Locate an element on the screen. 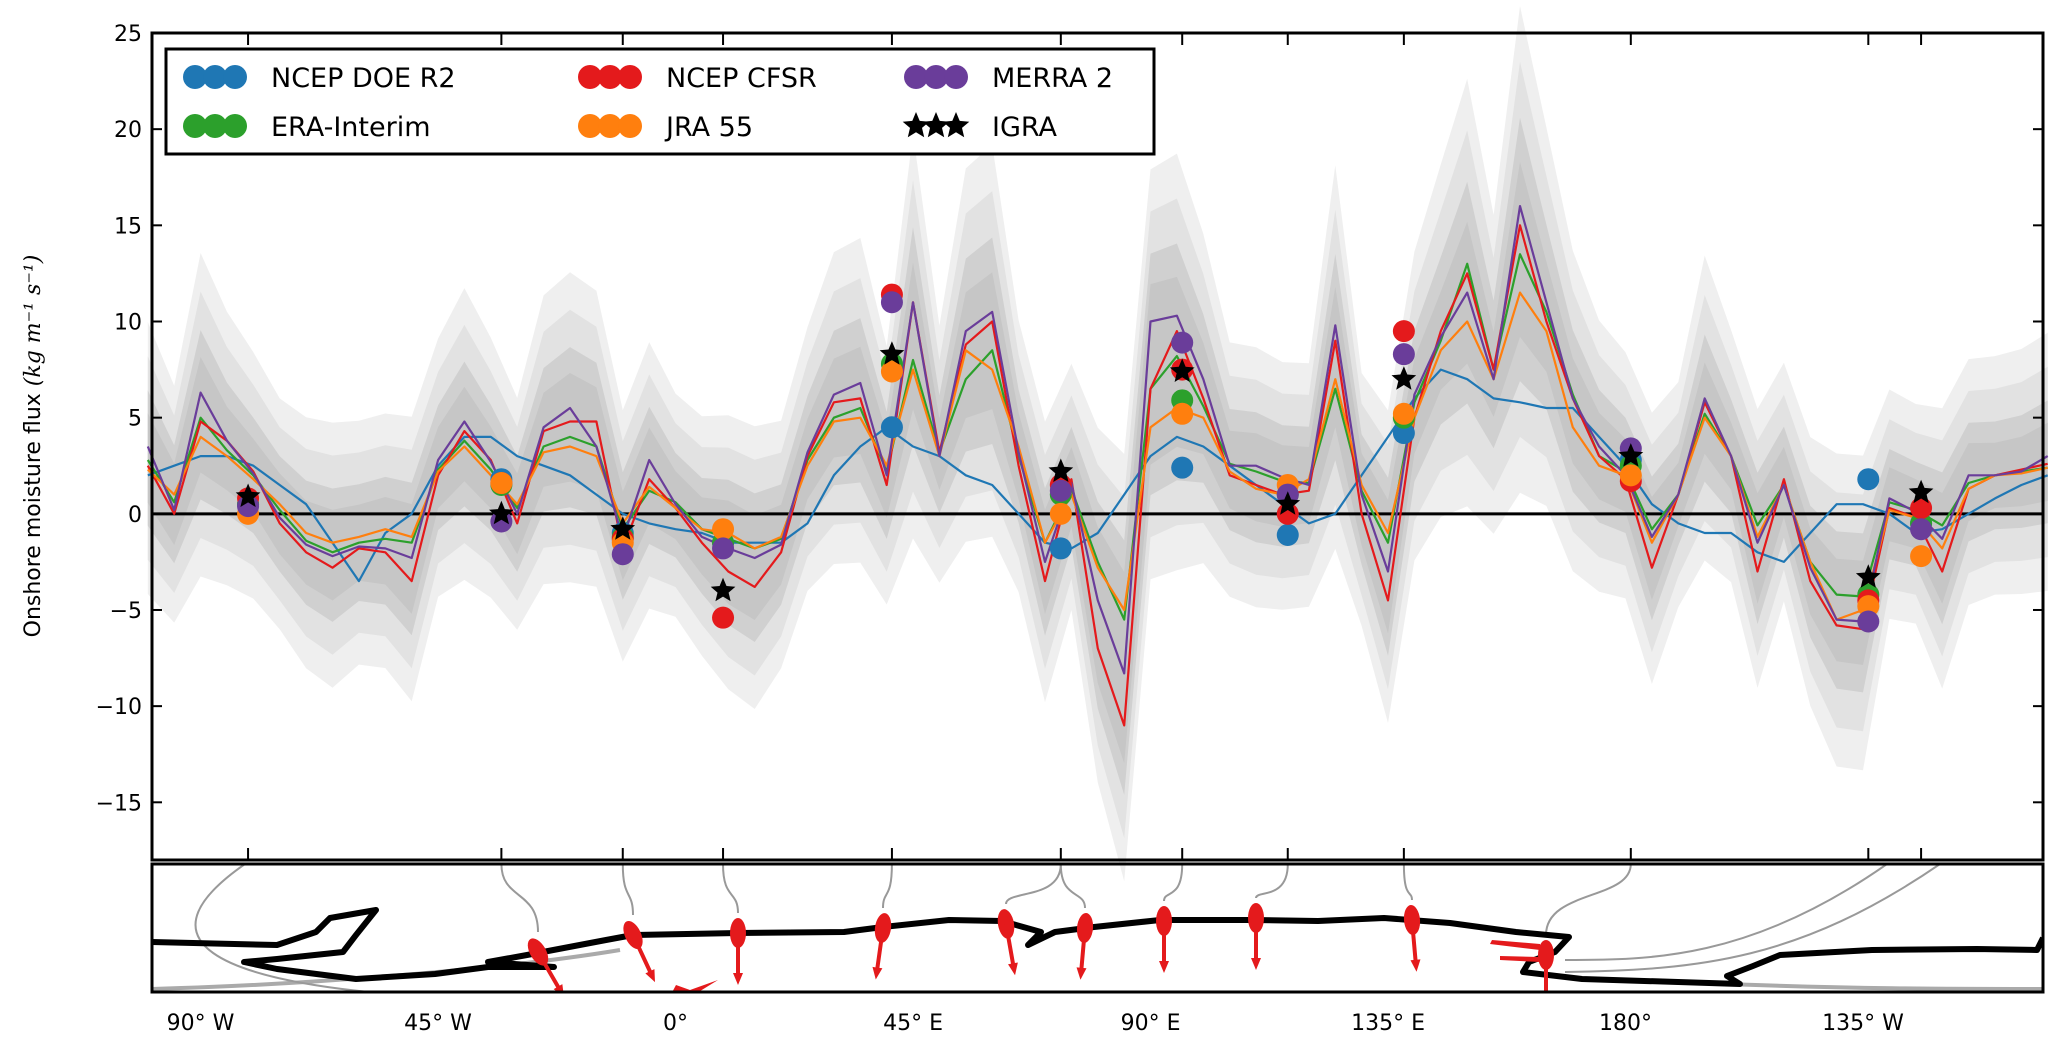 The width and height of the screenshot is (2067, 1054). legend-item-era-interim: ERA-Interim is located at coordinates (307, 127).